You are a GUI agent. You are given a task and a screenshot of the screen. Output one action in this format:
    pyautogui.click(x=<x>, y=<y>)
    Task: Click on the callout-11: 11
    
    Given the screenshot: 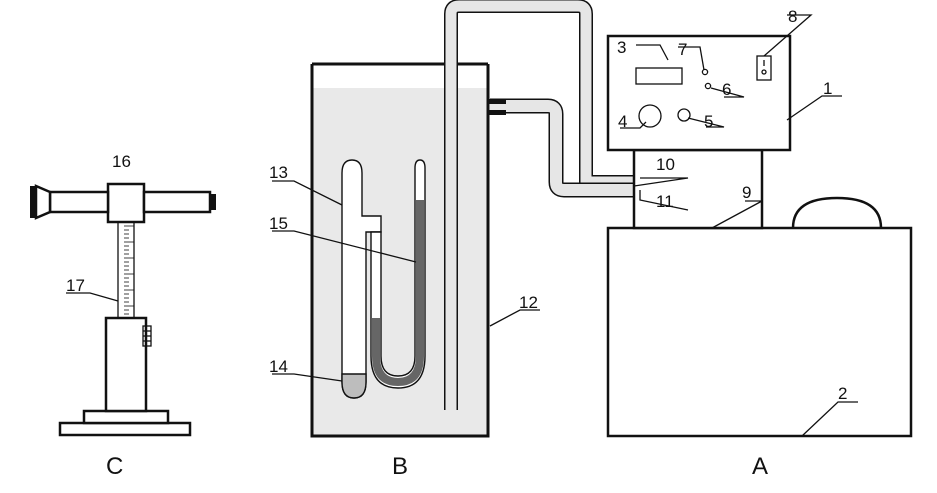 What is the action you would take?
    pyautogui.click(x=665, y=201)
    